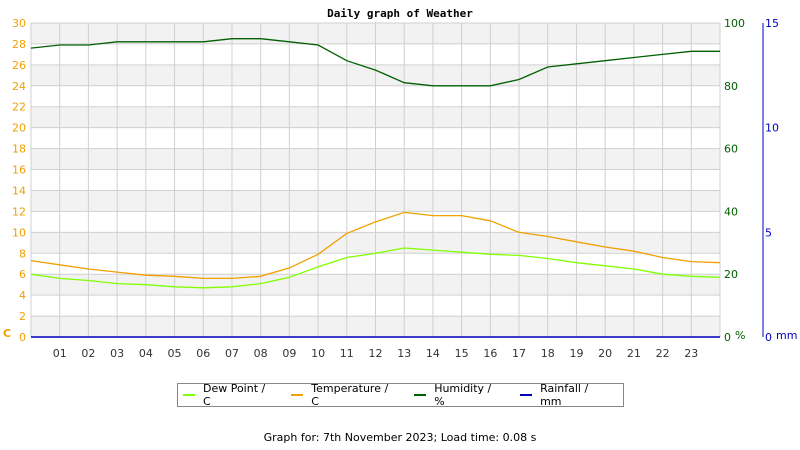  I want to click on rain-tick-label: 0, so click(768, 337).